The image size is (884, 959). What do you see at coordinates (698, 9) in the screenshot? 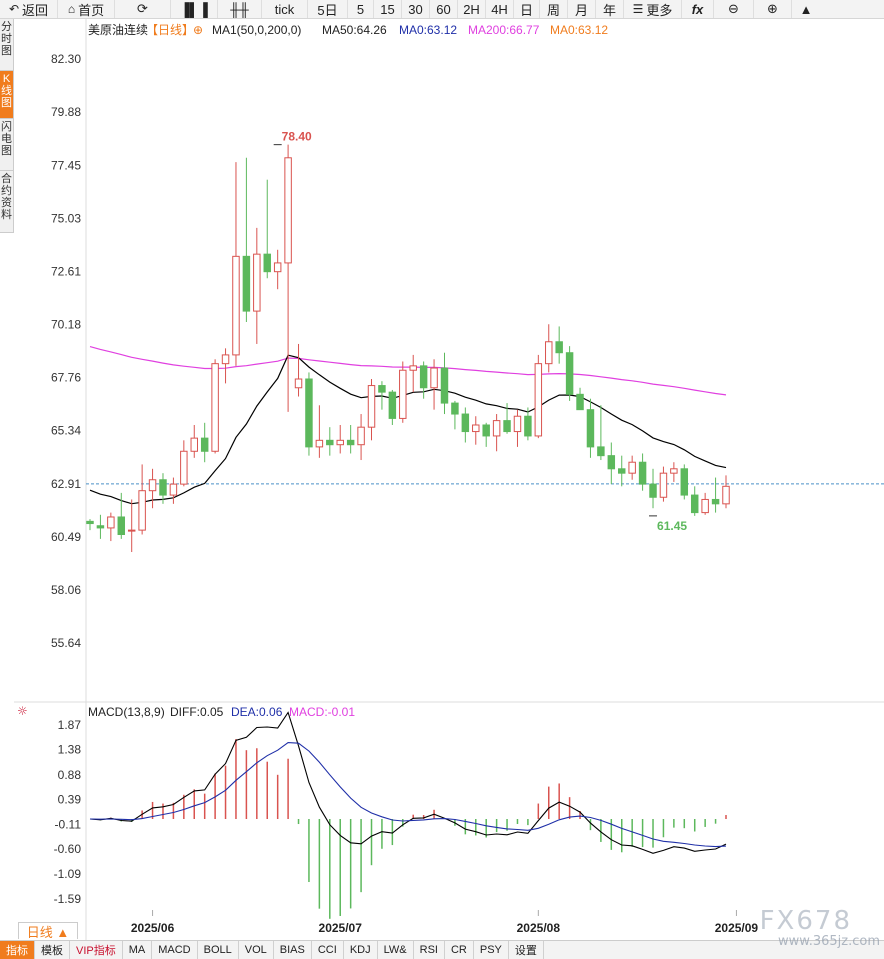
I see `fx-button: fx` at bounding box center [698, 9].